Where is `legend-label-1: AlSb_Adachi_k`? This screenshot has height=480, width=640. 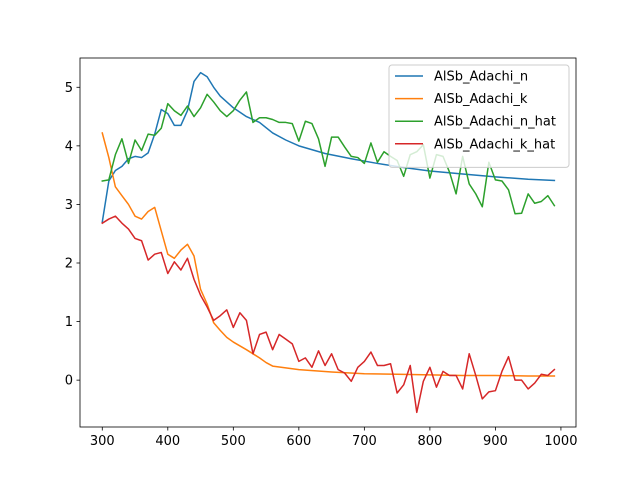
legend-label-1: AlSb_Adachi_k is located at coordinates (481, 99).